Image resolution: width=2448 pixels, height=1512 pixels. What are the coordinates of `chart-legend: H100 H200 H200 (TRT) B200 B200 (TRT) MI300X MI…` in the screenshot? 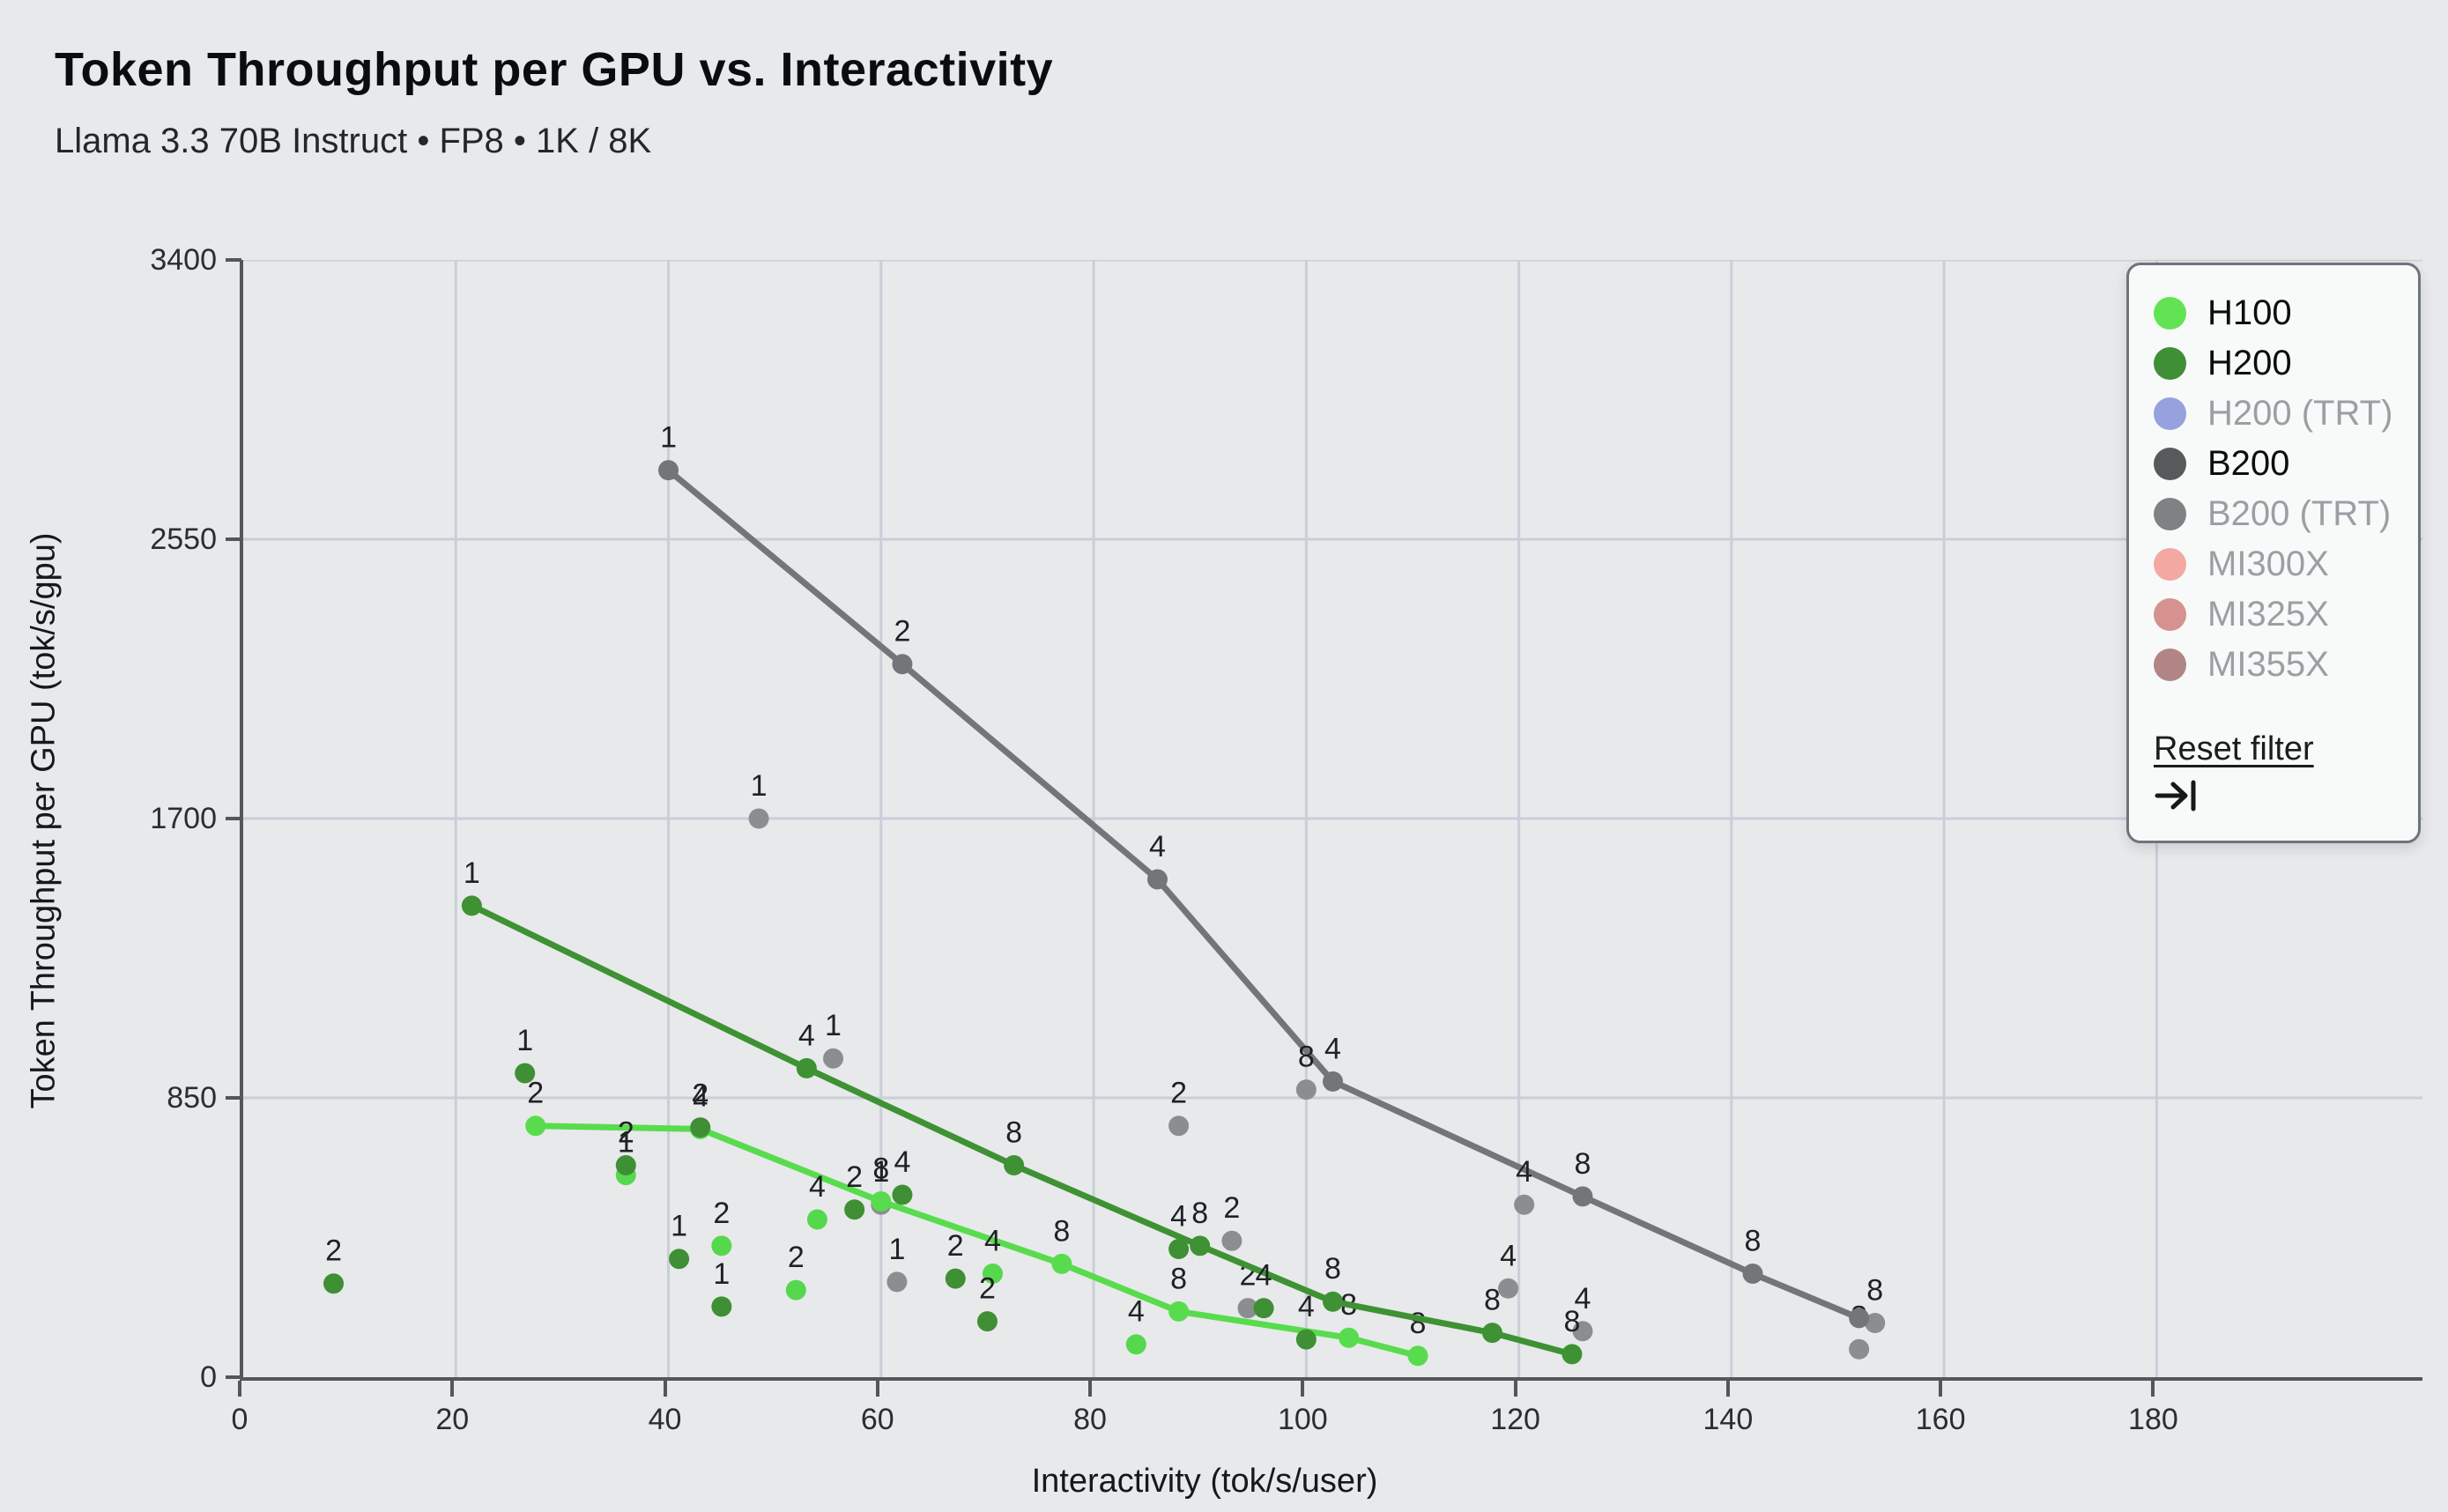 It's located at (2273, 553).